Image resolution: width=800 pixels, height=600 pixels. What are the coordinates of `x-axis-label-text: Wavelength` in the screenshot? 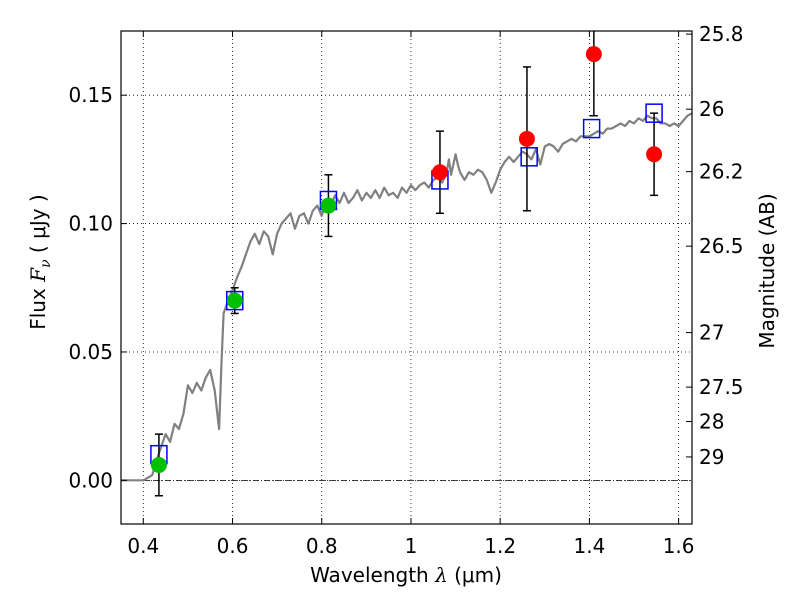 It's located at (372, 575).